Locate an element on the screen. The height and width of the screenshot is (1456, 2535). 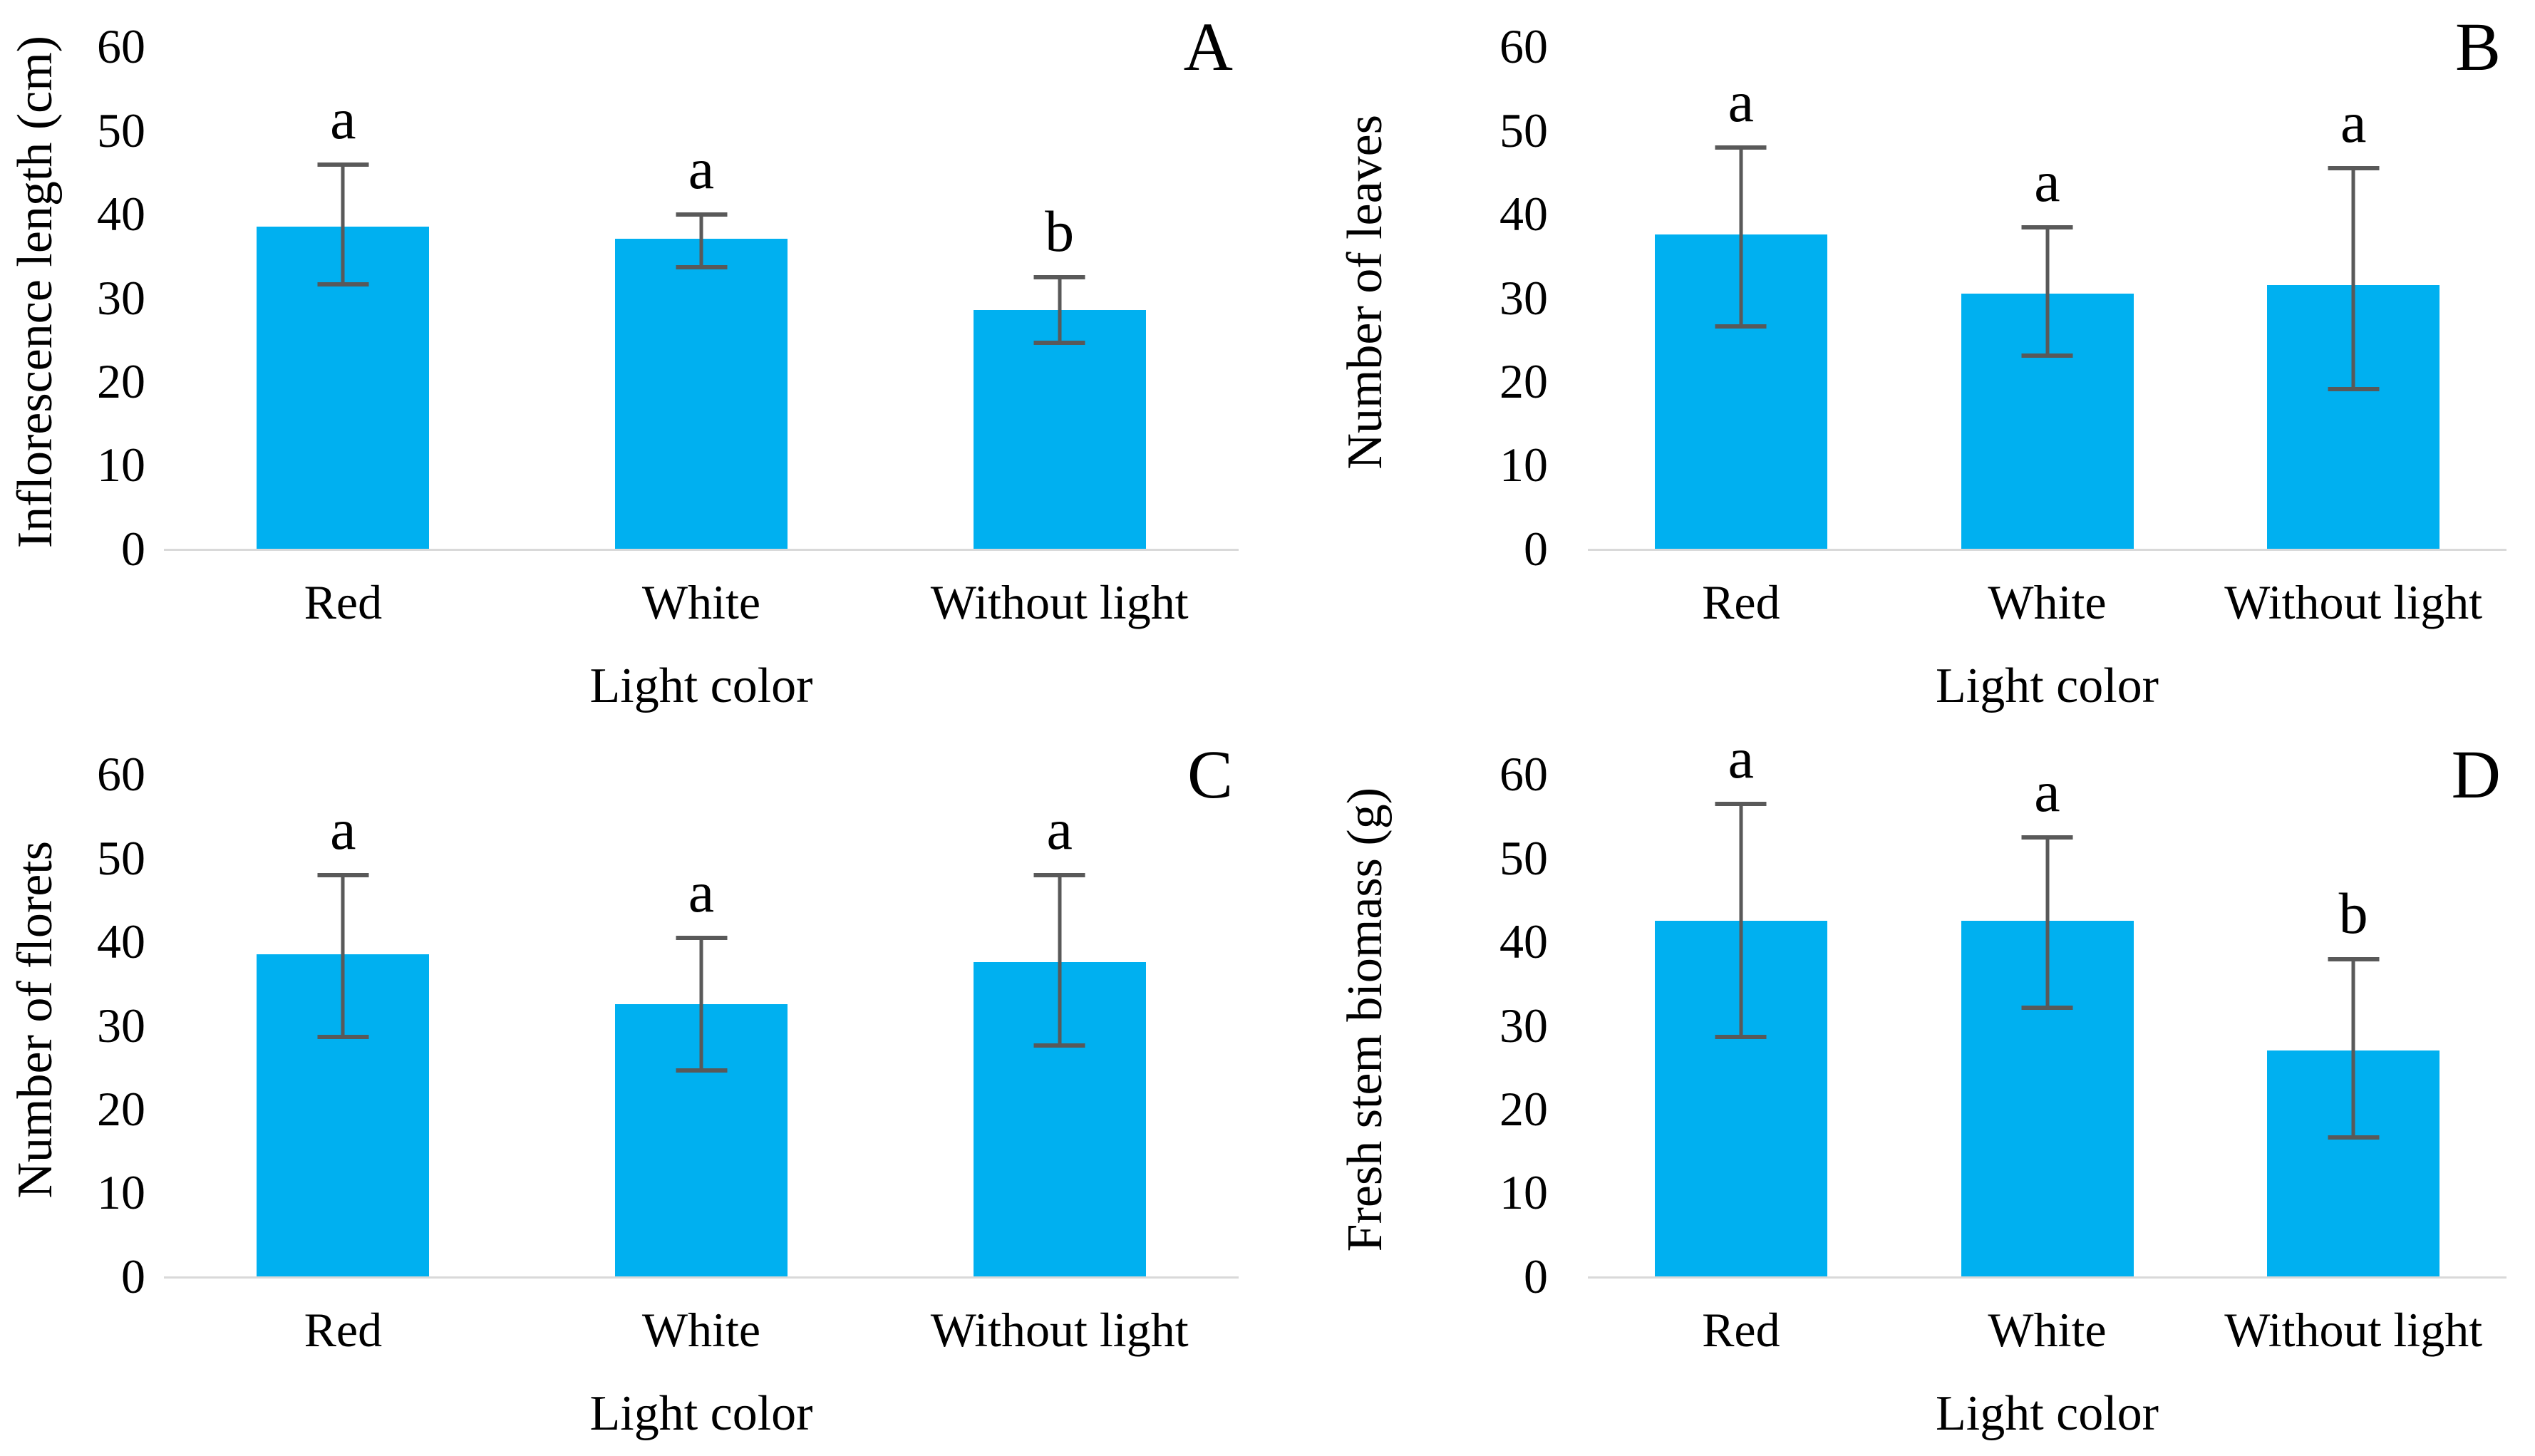
error-bar-b-without-light is located at coordinates (2353, 278).